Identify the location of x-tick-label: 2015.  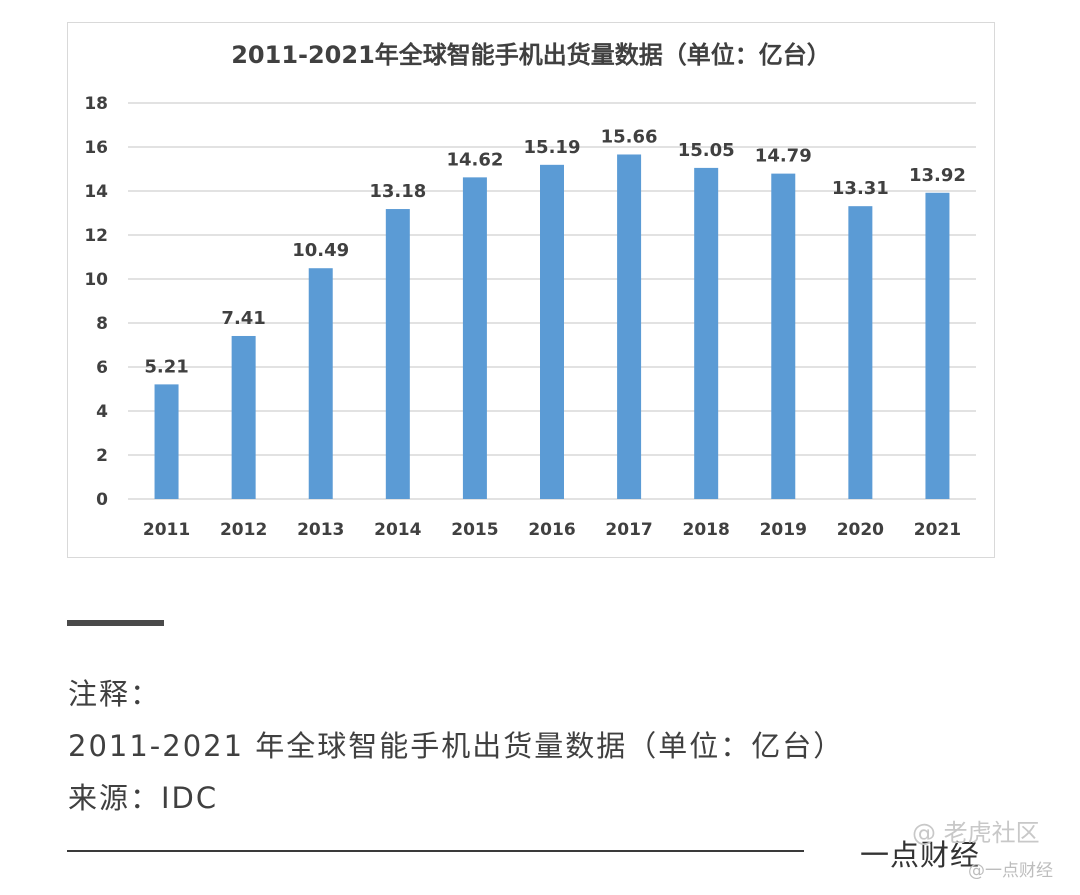
(474, 530).